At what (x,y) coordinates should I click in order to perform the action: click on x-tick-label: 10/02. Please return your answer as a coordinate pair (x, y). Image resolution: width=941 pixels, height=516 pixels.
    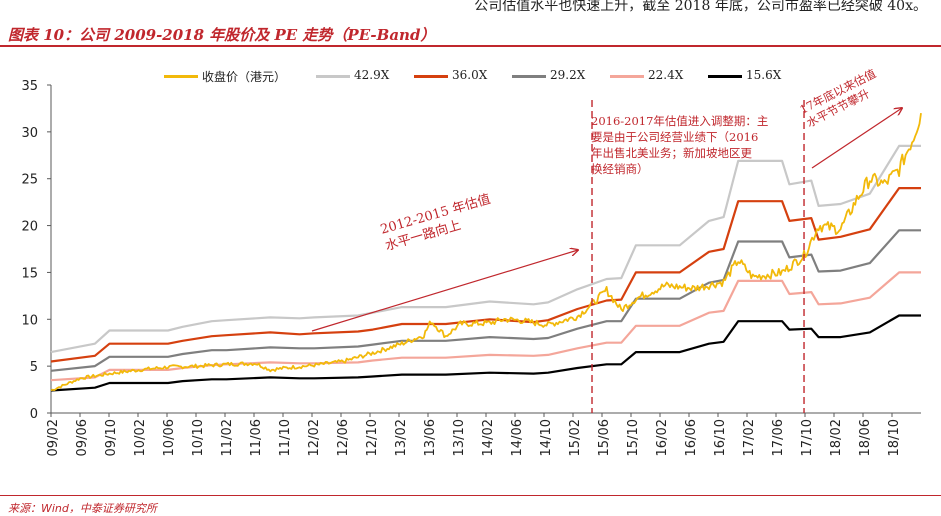
    Looking at the image, I should click on (140, 437).